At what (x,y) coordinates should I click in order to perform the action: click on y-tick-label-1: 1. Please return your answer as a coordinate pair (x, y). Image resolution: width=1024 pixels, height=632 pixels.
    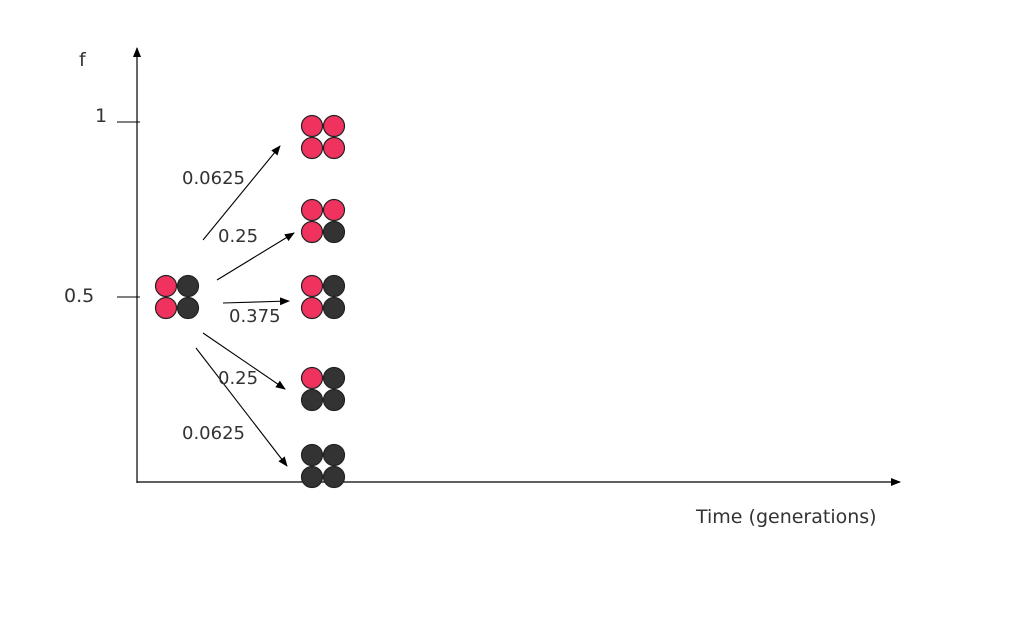
    Looking at the image, I should click on (101, 116).